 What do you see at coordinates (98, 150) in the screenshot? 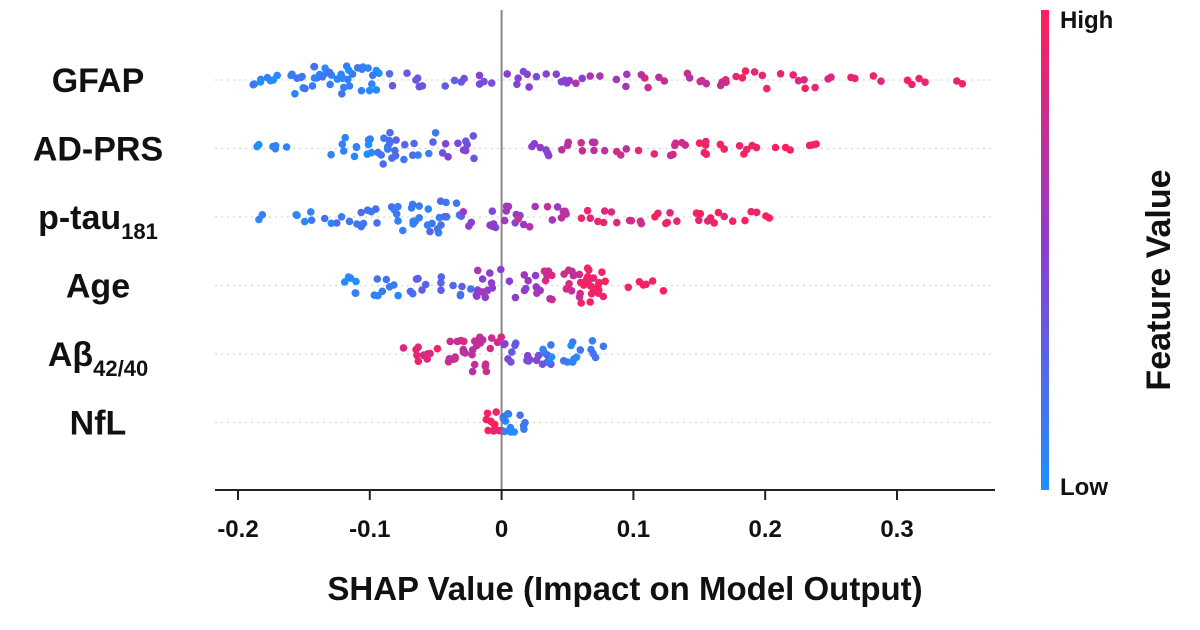
I see `feature-label: AD-PRS` at bounding box center [98, 150].